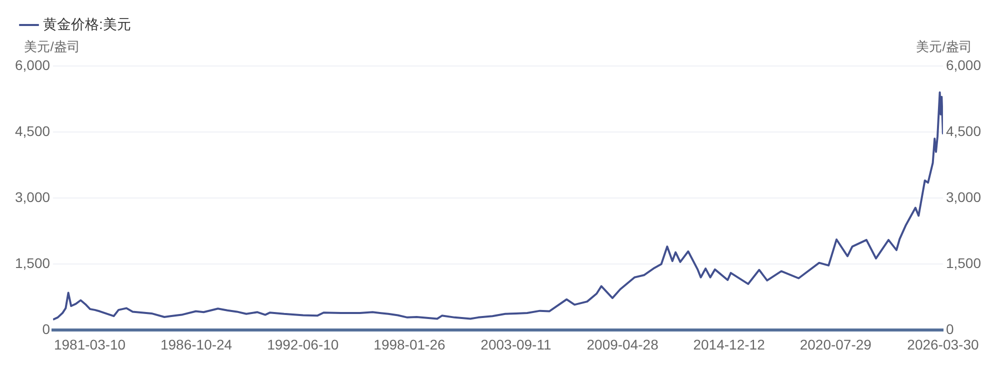 The image size is (1000, 365). I want to click on y-tick-label: 3,000, so click(32, 196).